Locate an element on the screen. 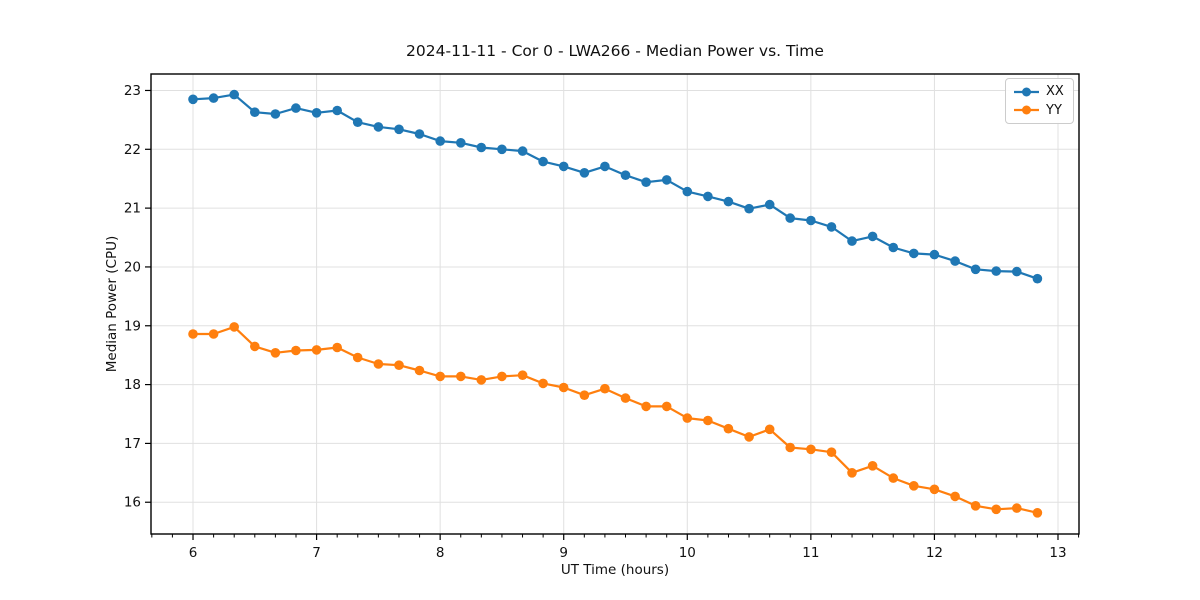 This screenshot has width=1200, height=600. legend-label-yy: YY is located at coordinates (1054, 110).